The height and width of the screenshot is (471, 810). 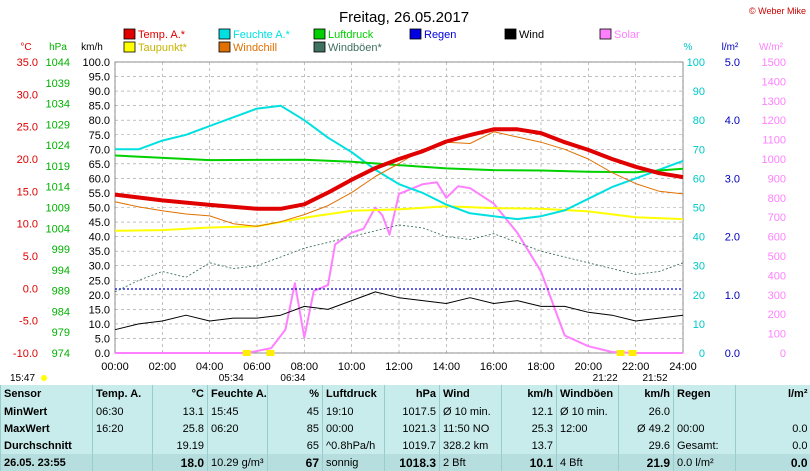 I want to click on time-tick-label: 14:00, so click(x=447, y=367).